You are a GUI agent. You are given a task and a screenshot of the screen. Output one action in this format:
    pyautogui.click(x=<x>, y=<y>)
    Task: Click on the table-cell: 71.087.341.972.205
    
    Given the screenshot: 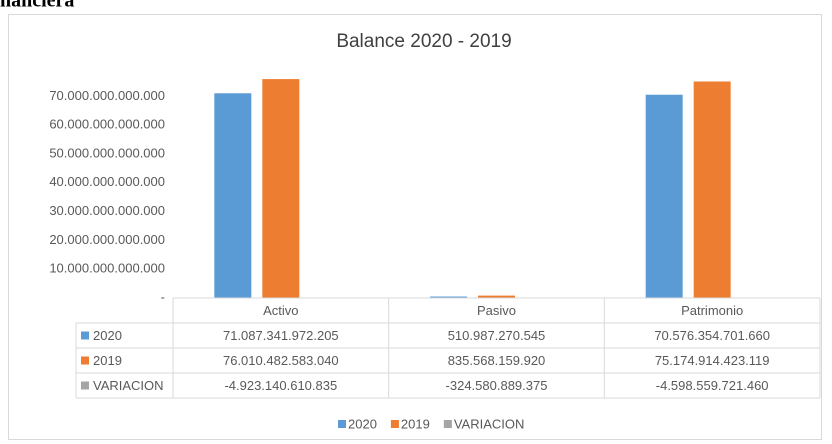 What is the action you would take?
    pyautogui.click(x=281, y=335)
    